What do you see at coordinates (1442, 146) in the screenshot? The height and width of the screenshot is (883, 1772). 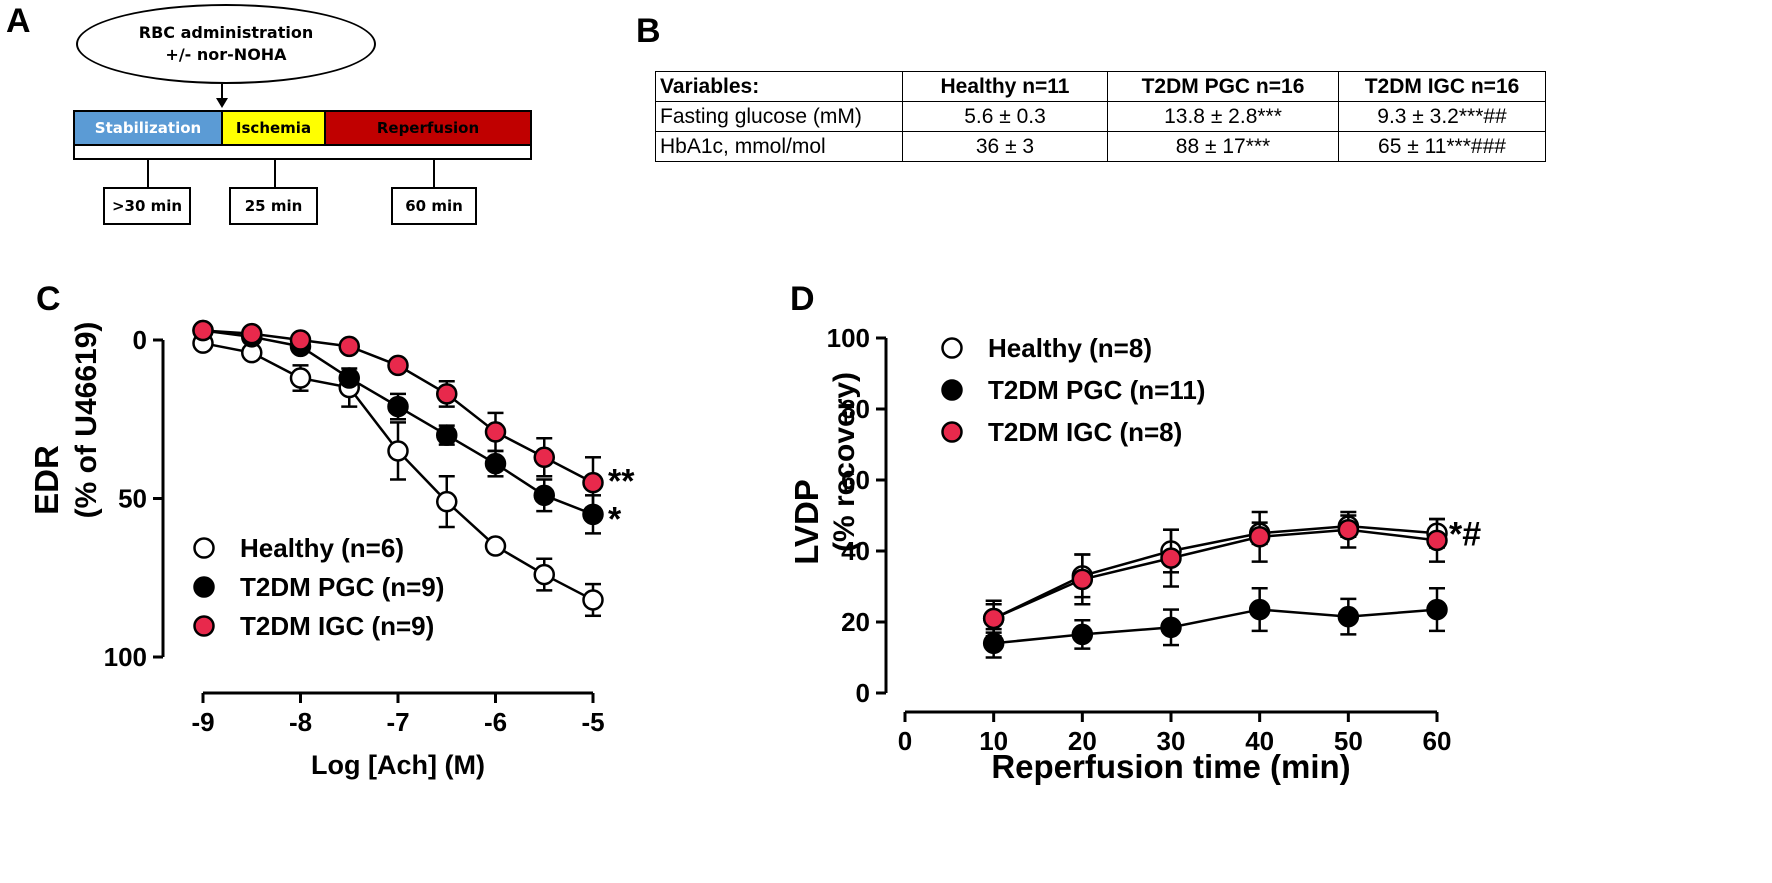 I see `table-cell: 65 ± 11***###` at bounding box center [1442, 146].